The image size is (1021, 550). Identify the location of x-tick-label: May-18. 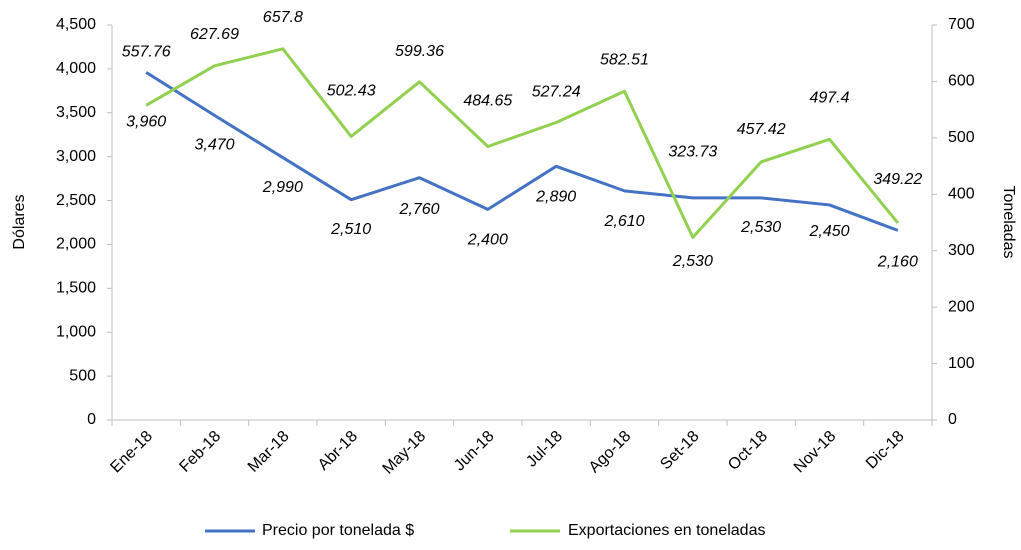
(405, 453).